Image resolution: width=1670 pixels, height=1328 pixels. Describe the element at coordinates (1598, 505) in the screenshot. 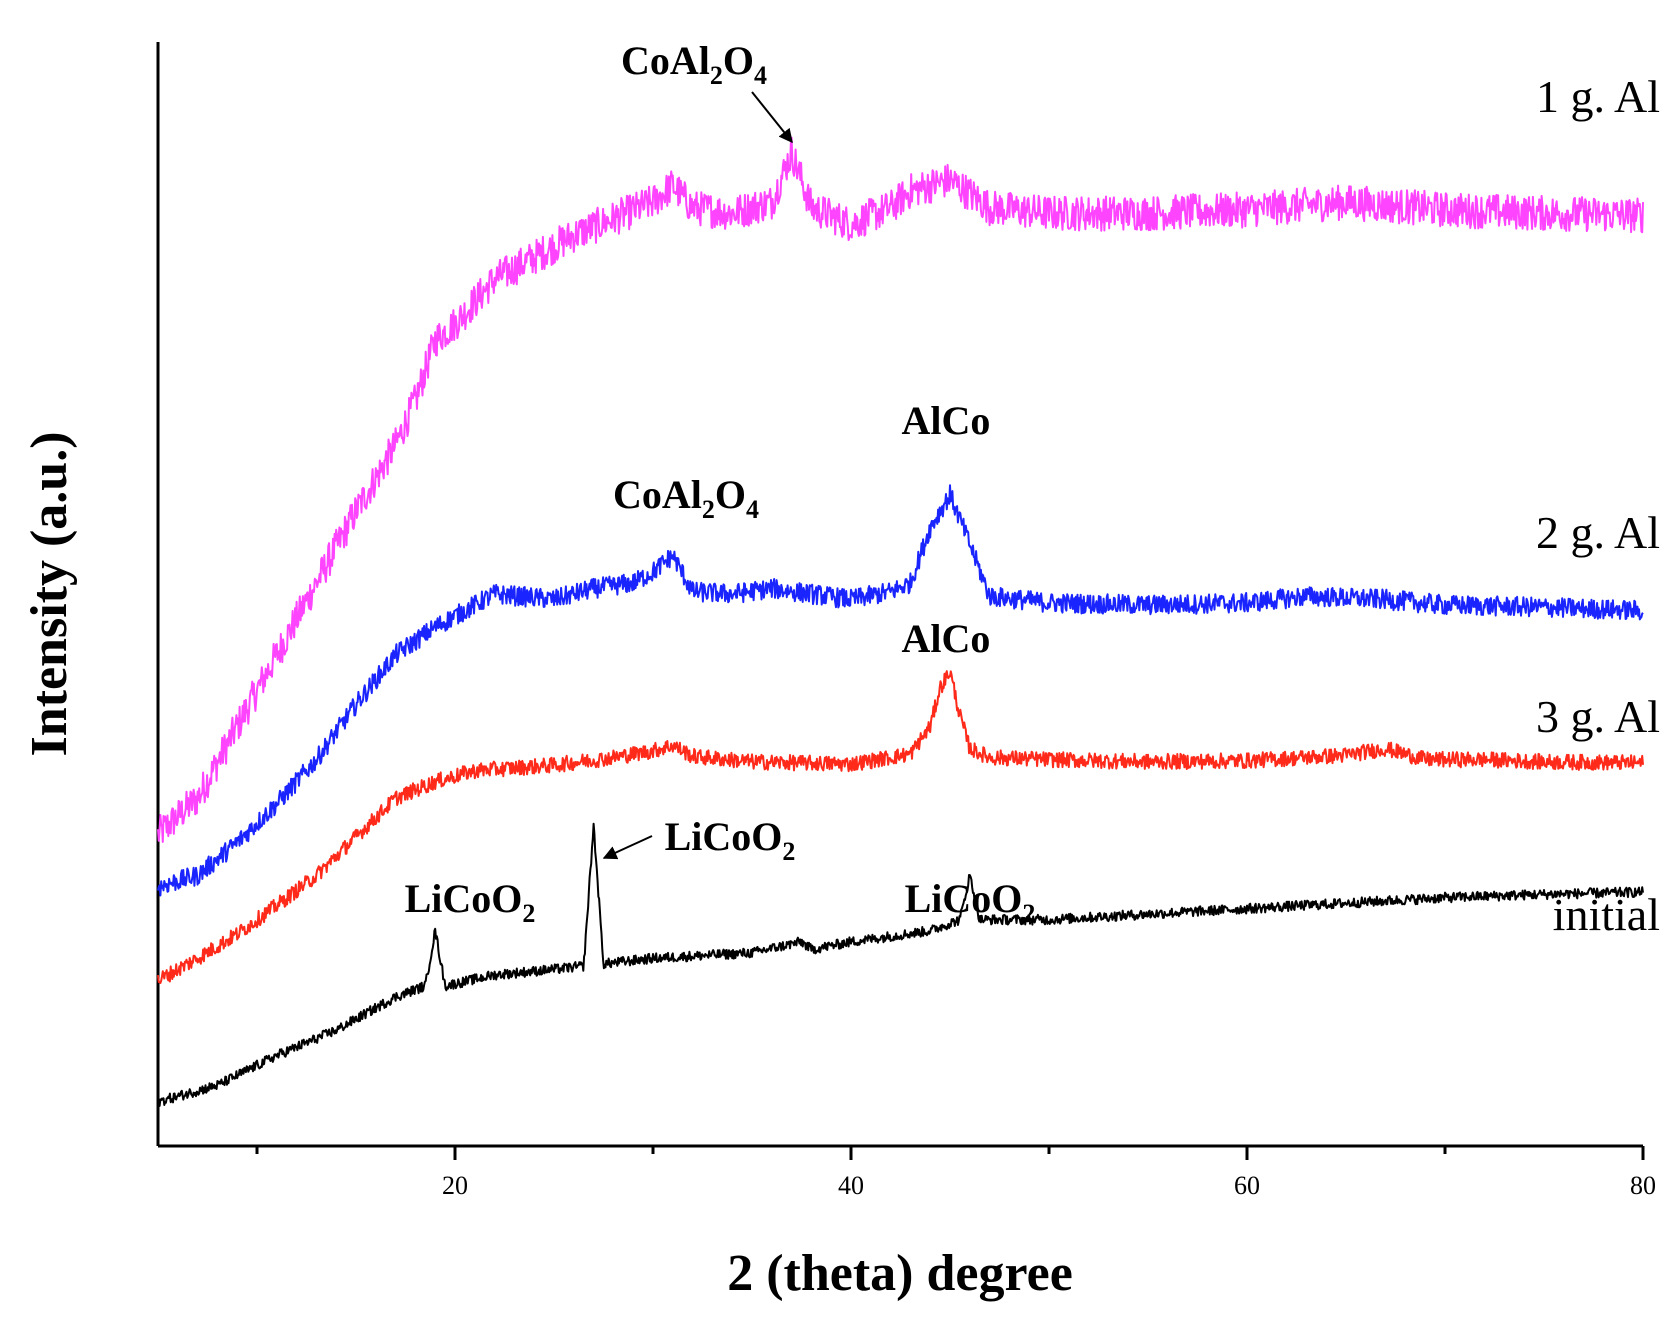

I see `series-labels: 1 g. Al 2 g. Al 3 g. Al initial` at that location.